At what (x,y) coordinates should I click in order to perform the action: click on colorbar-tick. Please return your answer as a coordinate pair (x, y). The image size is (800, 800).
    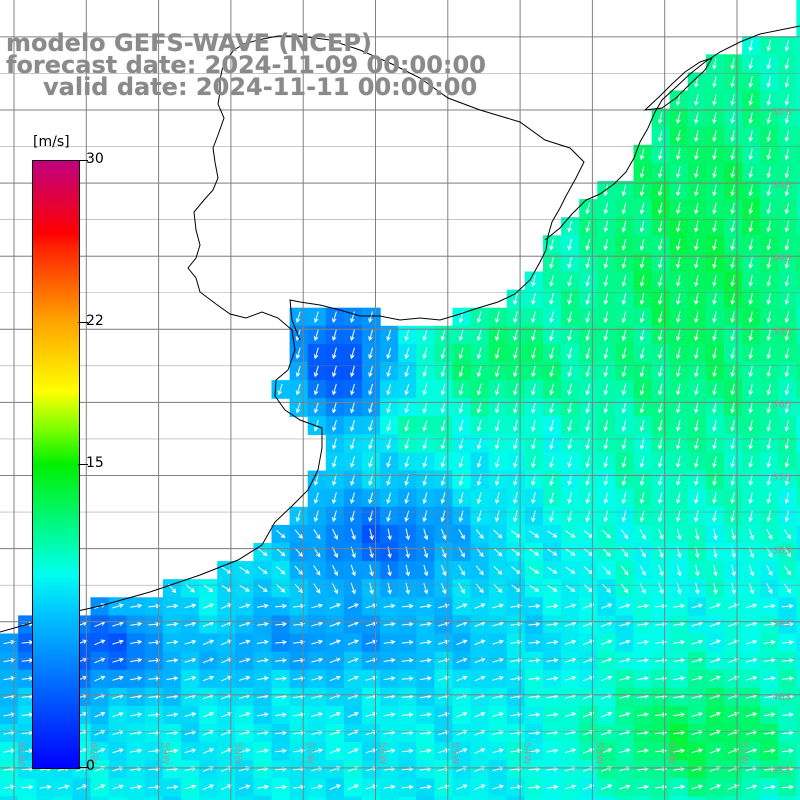
    Looking at the image, I should click on (83, 322).